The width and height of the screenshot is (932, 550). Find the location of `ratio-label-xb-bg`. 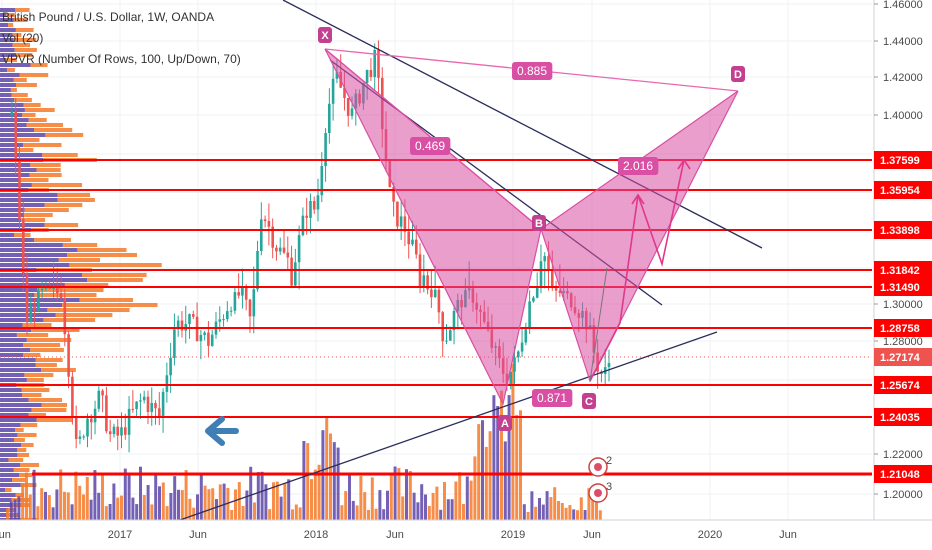

ratio-label-xb-bg is located at coordinates (430, 146).